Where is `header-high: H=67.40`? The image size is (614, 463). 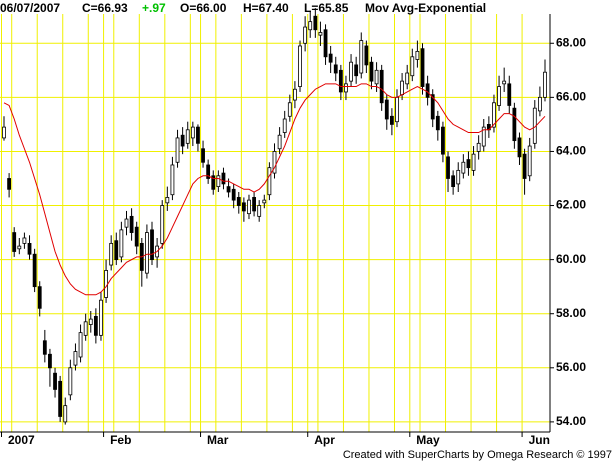 header-high: H=67.40 is located at coordinates (266, 8).